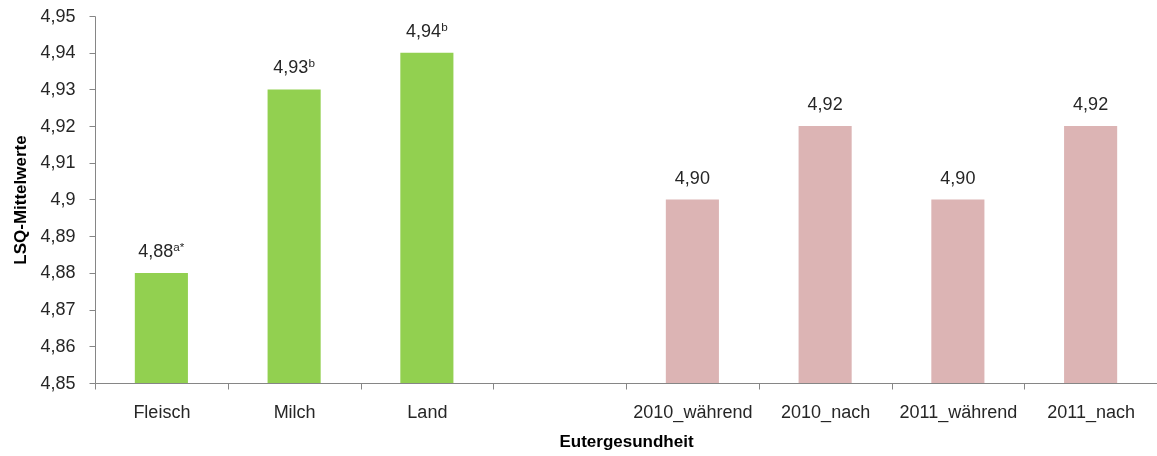 The width and height of the screenshot is (1157, 456). What do you see at coordinates (58, 345) in the screenshot?
I see `y-tick-label: 4,86` at bounding box center [58, 345].